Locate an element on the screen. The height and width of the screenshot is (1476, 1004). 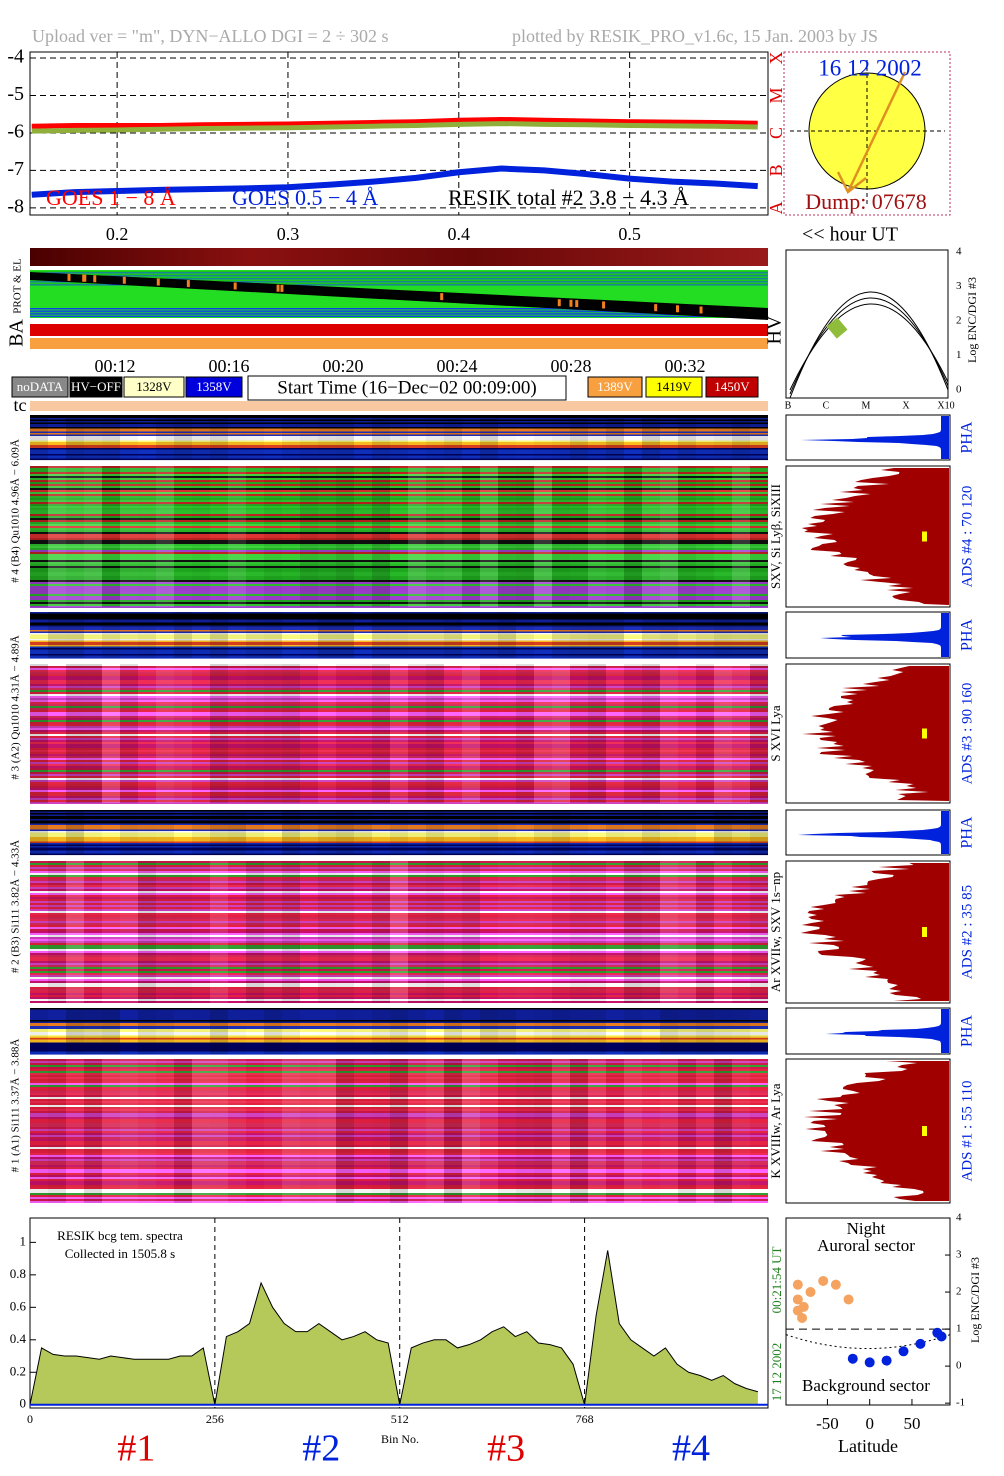
prot-stripe is located at coordinates (399, 283).